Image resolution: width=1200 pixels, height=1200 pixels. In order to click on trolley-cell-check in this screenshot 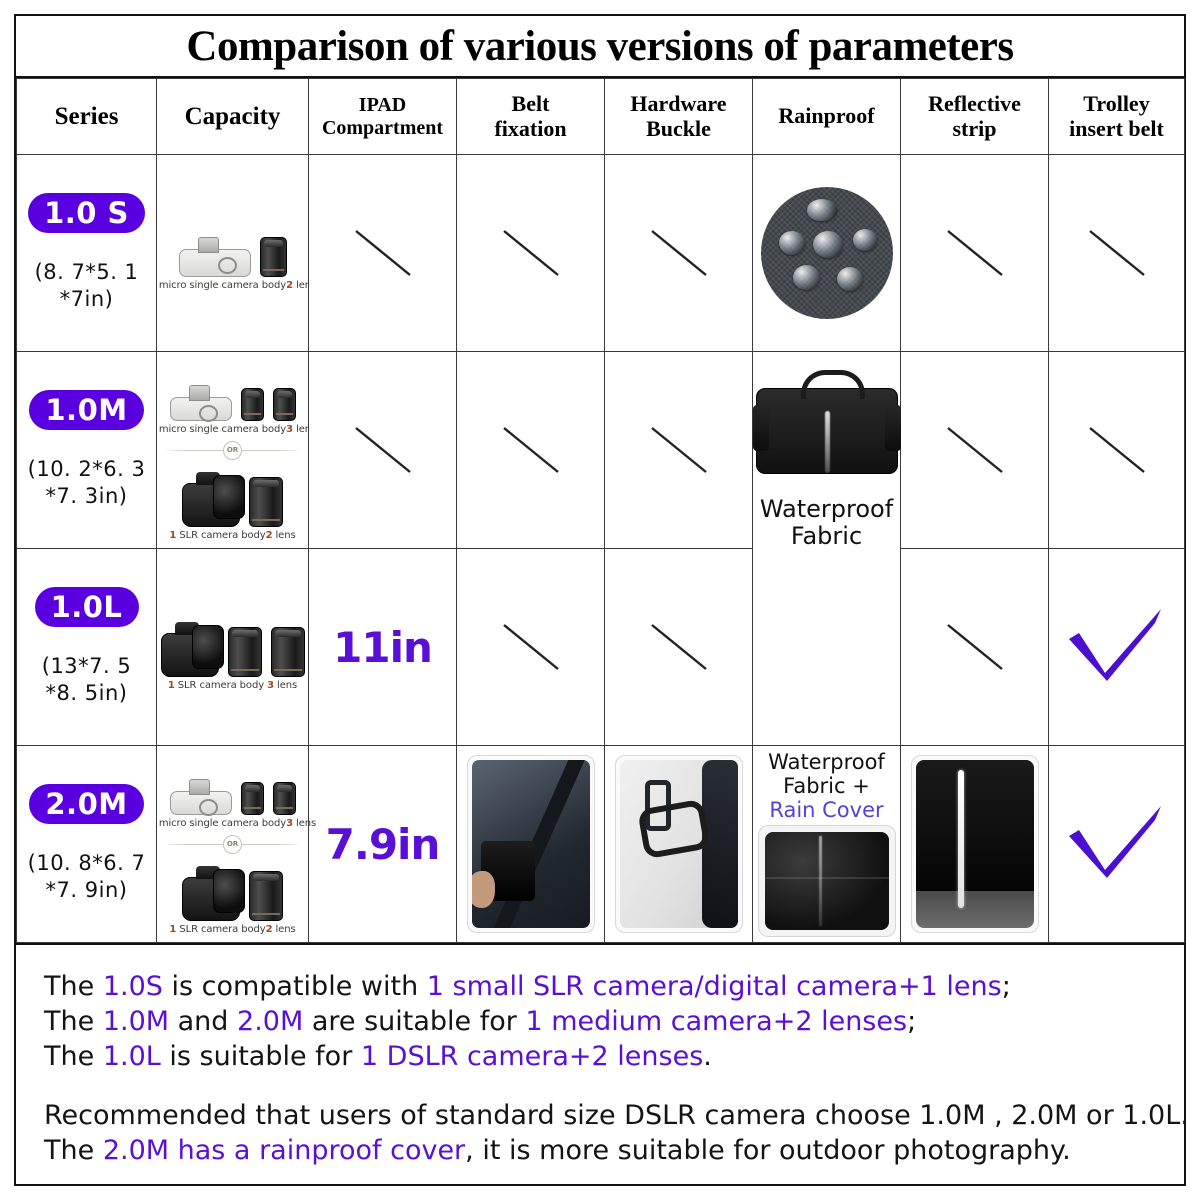, I will do `click(1116, 844)`.